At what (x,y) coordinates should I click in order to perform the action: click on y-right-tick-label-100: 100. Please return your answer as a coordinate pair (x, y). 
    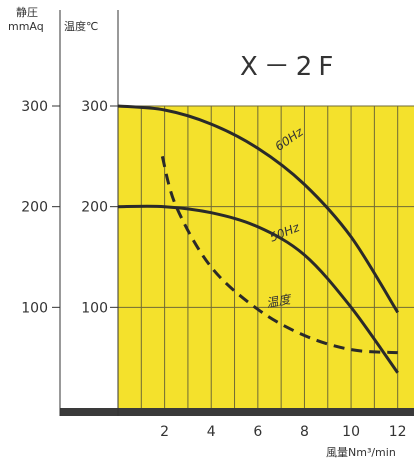
    Looking at the image, I should click on (94, 308).